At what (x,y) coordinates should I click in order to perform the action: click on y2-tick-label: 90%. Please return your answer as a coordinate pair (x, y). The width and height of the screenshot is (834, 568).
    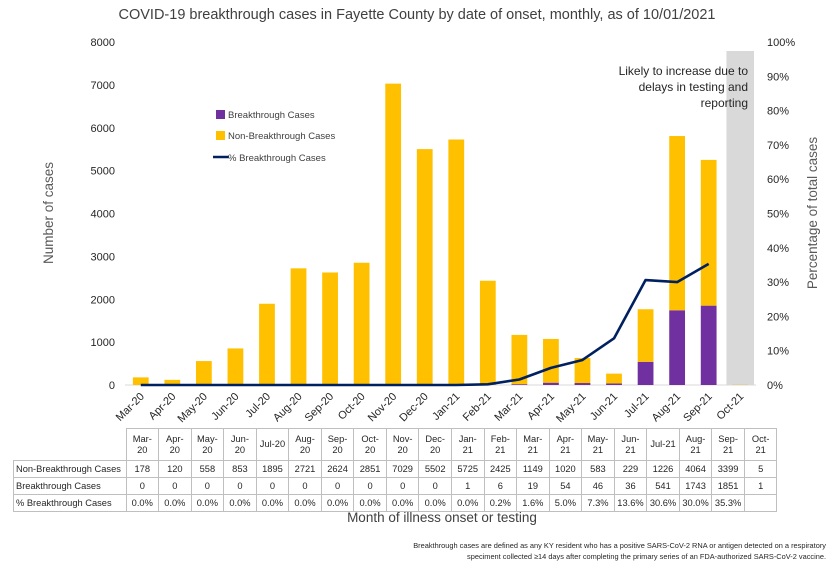
    Looking at the image, I should click on (778, 77).